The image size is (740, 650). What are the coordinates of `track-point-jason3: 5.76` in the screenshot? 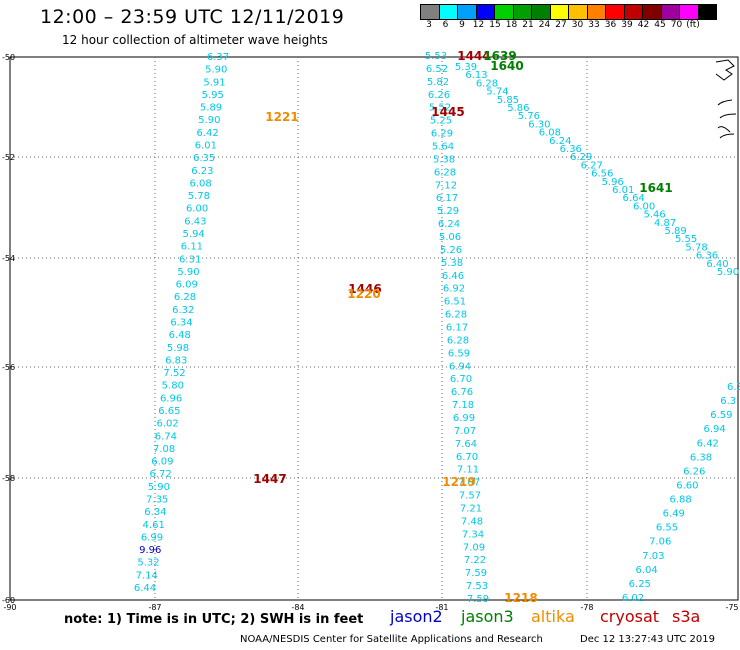 It's located at (529, 116).